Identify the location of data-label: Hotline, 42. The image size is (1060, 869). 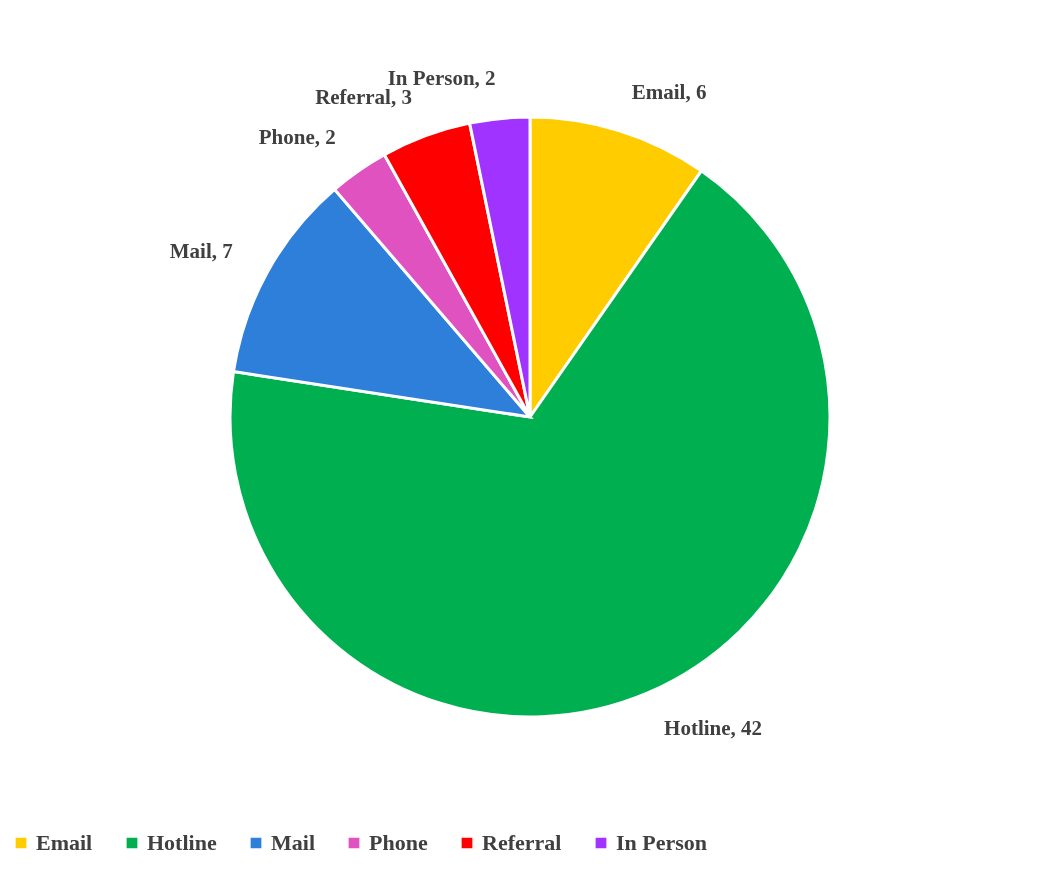
(713, 728).